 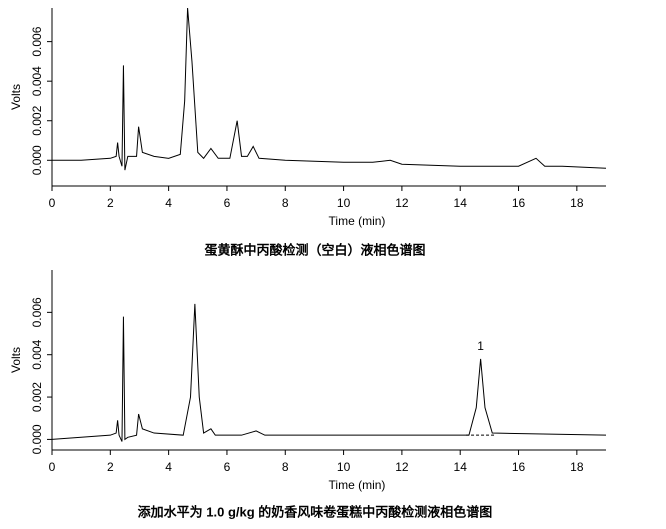 What do you see at coordinates (480, 346) in the screenshot?
I see `peak-label: 1` at bounding box center [480, 346].